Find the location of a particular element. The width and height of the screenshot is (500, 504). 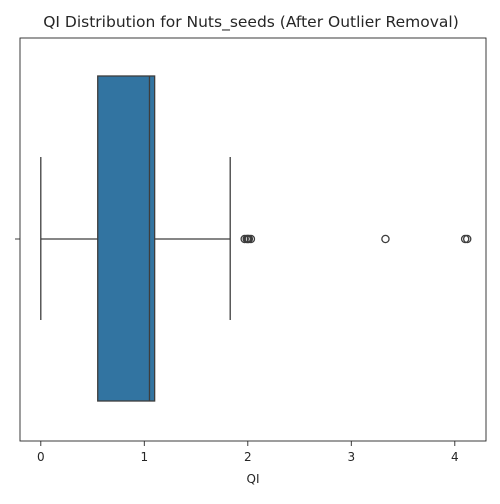

x-axis-label: QI is located at coordinates (253, 479).